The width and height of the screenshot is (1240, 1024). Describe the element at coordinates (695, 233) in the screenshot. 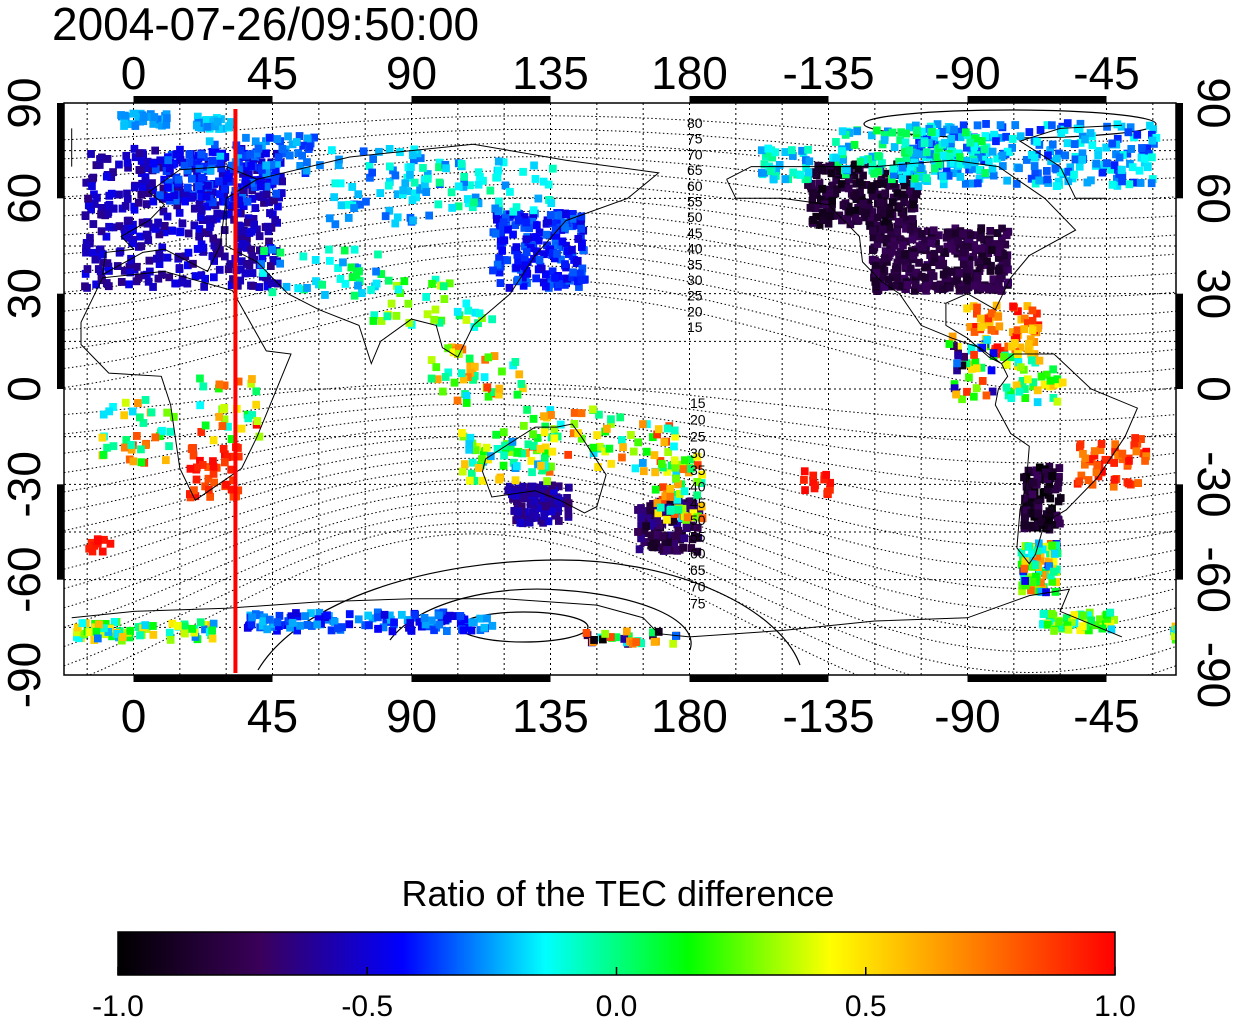

I see `contour-label: 45` at that location.